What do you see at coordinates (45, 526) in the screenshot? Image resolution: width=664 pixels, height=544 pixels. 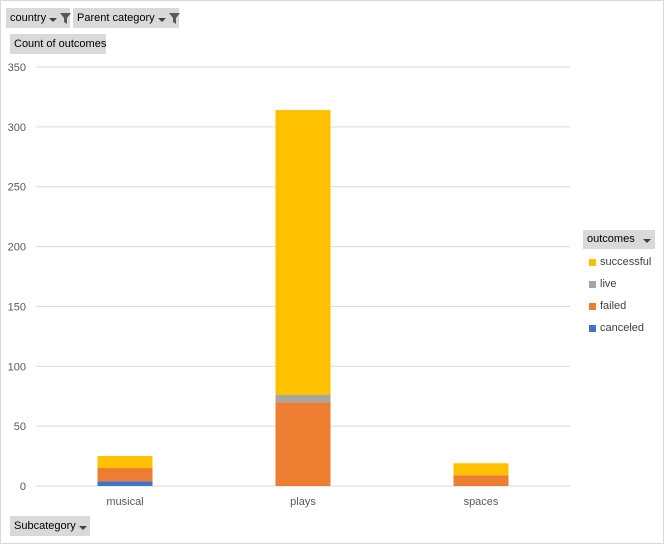 I see `subcategory-axis-label: Subcategory` at bounding box center [45, 526].